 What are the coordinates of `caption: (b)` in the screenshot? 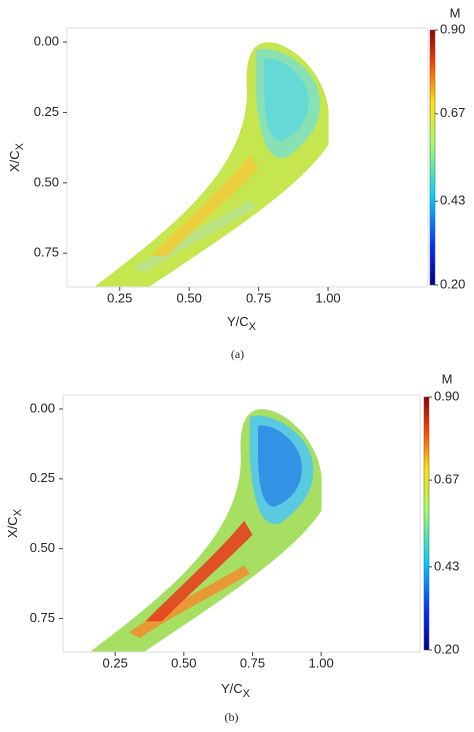 It's located at (232, 717).